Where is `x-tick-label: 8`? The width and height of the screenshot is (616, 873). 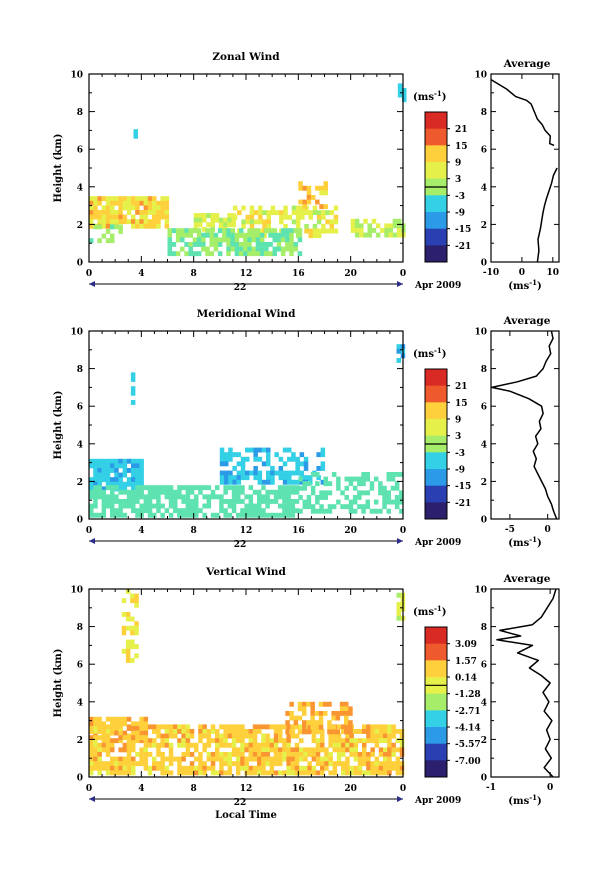
x-tick-label: 8 is located at coordinates (194, 274).